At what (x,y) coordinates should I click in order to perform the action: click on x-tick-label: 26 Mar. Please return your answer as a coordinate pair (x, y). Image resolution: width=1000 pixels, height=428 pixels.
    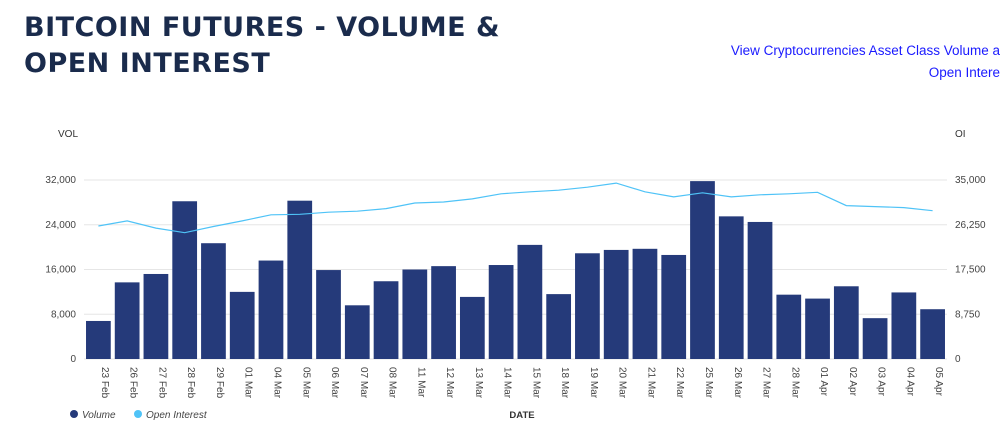
    Looking at the image, I should click on (737, 383).